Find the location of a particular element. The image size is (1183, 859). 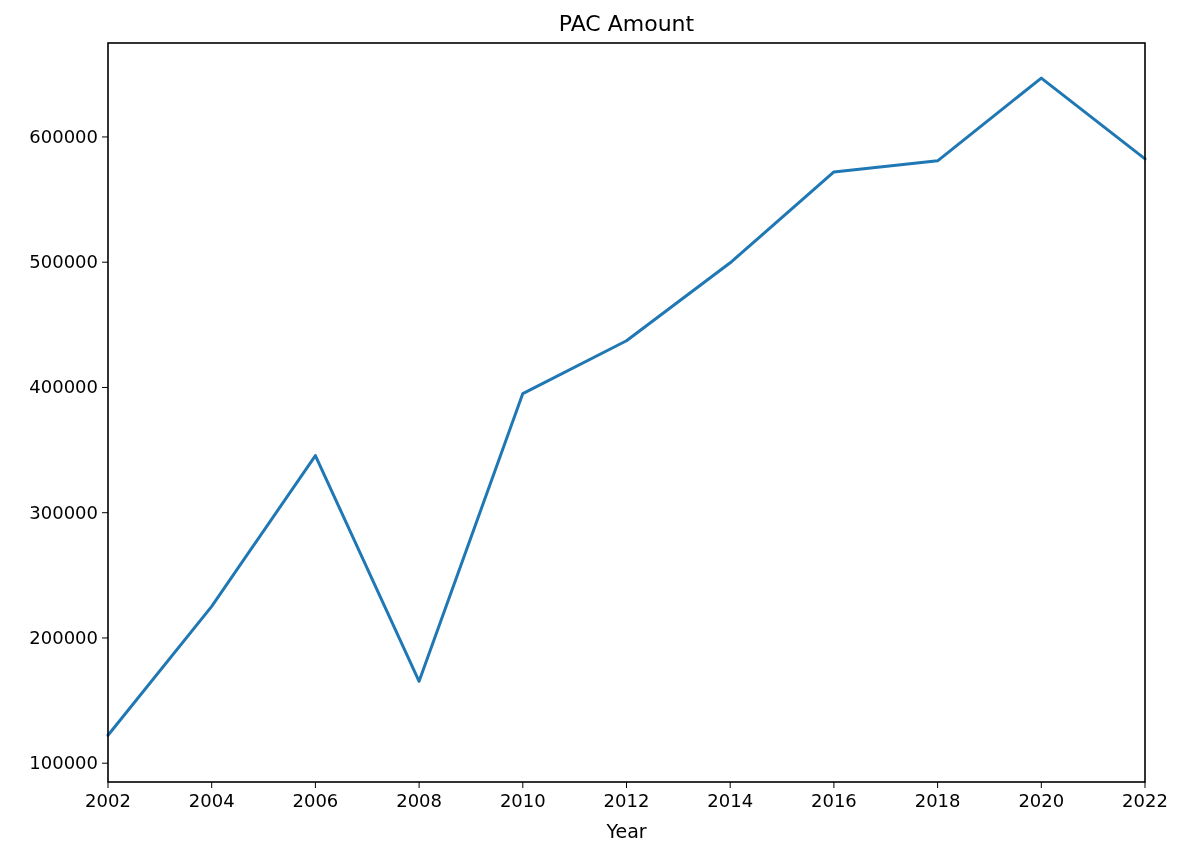

x-tick-label: 2014 is located at coordinates (730, 800).